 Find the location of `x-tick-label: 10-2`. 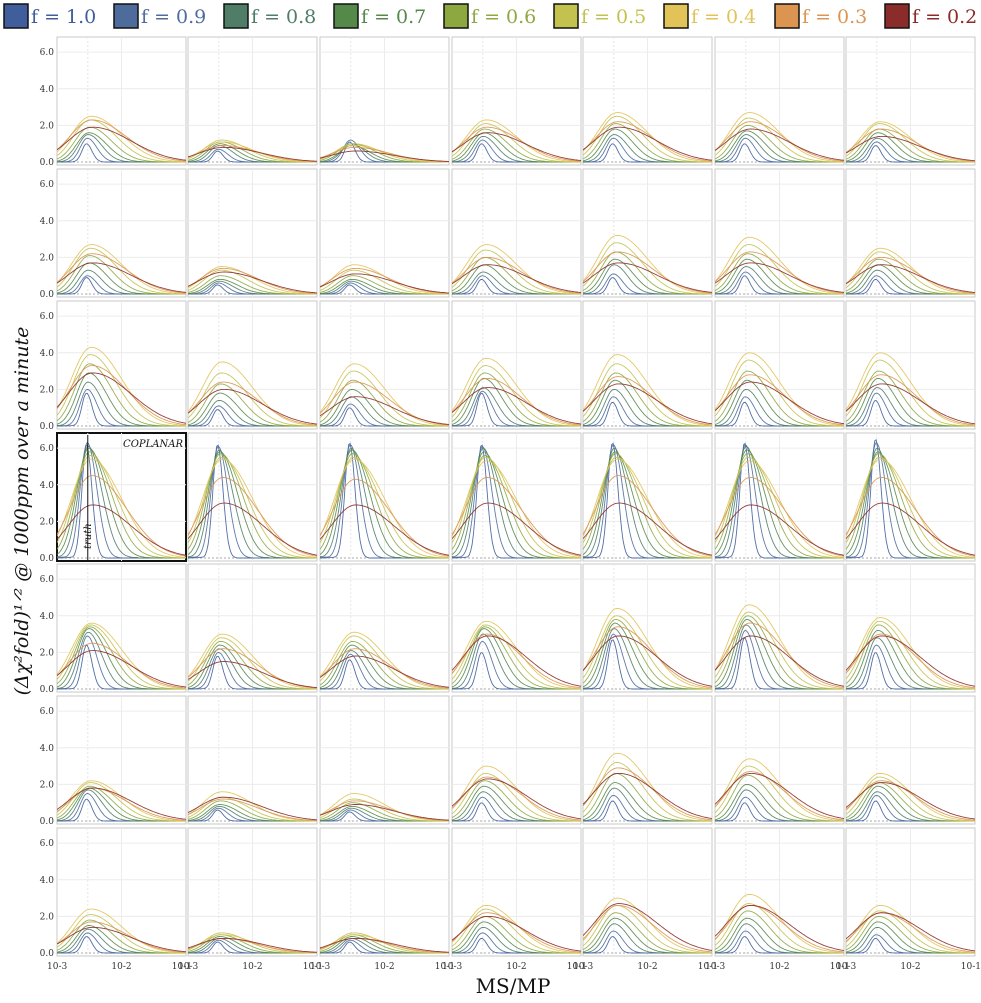

x-tick-label: 10-2 is located at coordinates (779, 967).